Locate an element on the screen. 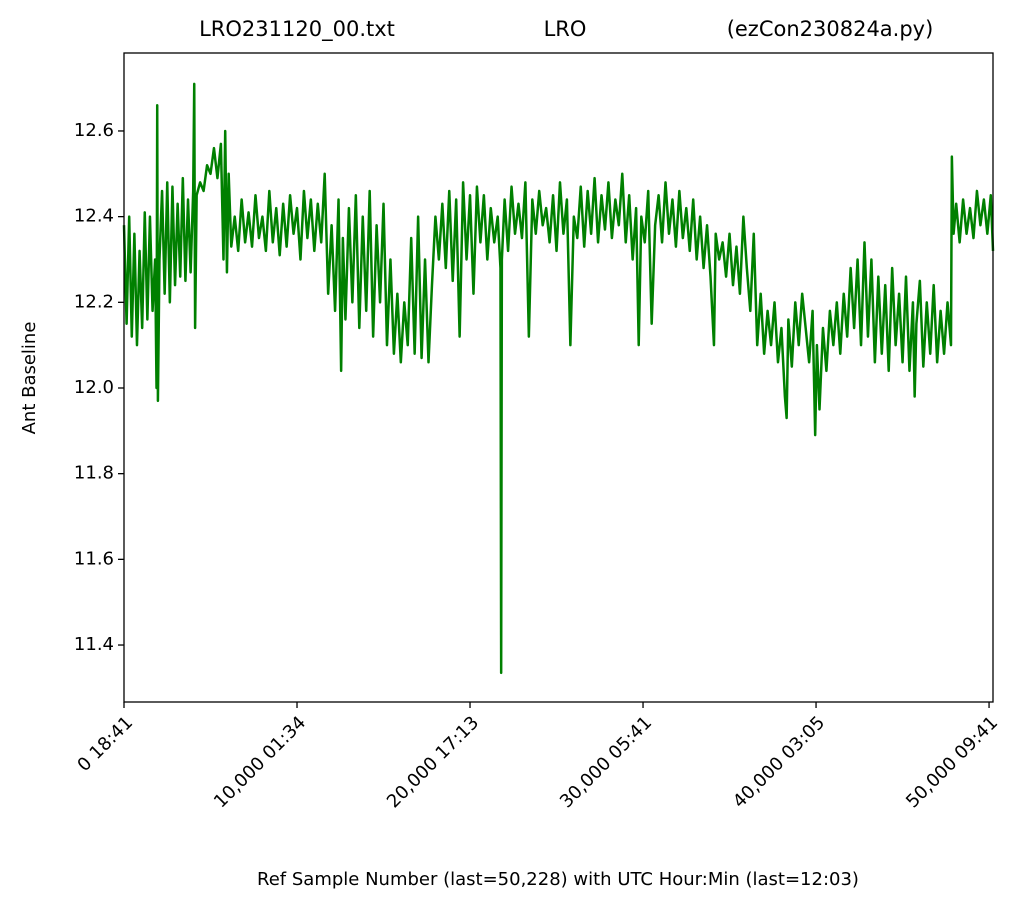 The image size is (1024, 910). y-tick-label: 11.6 is located at coordinates (94, 558).